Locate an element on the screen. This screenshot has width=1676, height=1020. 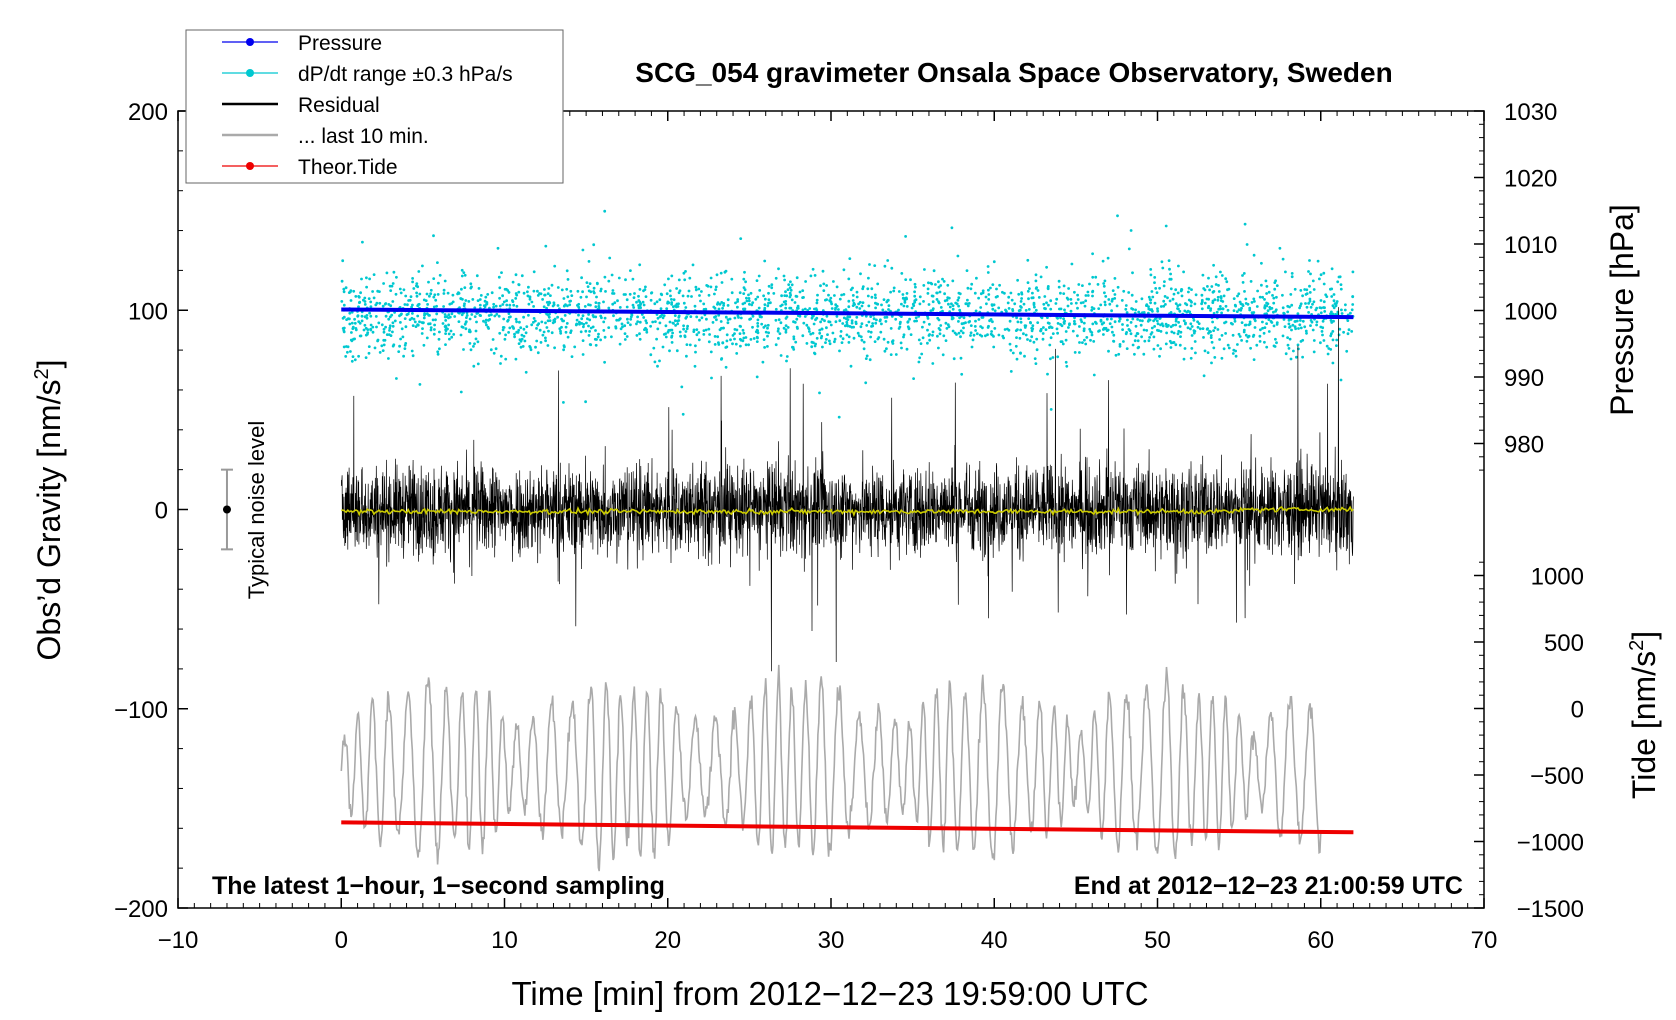
legend-label: Pressure is located at coordinates (340, 43).